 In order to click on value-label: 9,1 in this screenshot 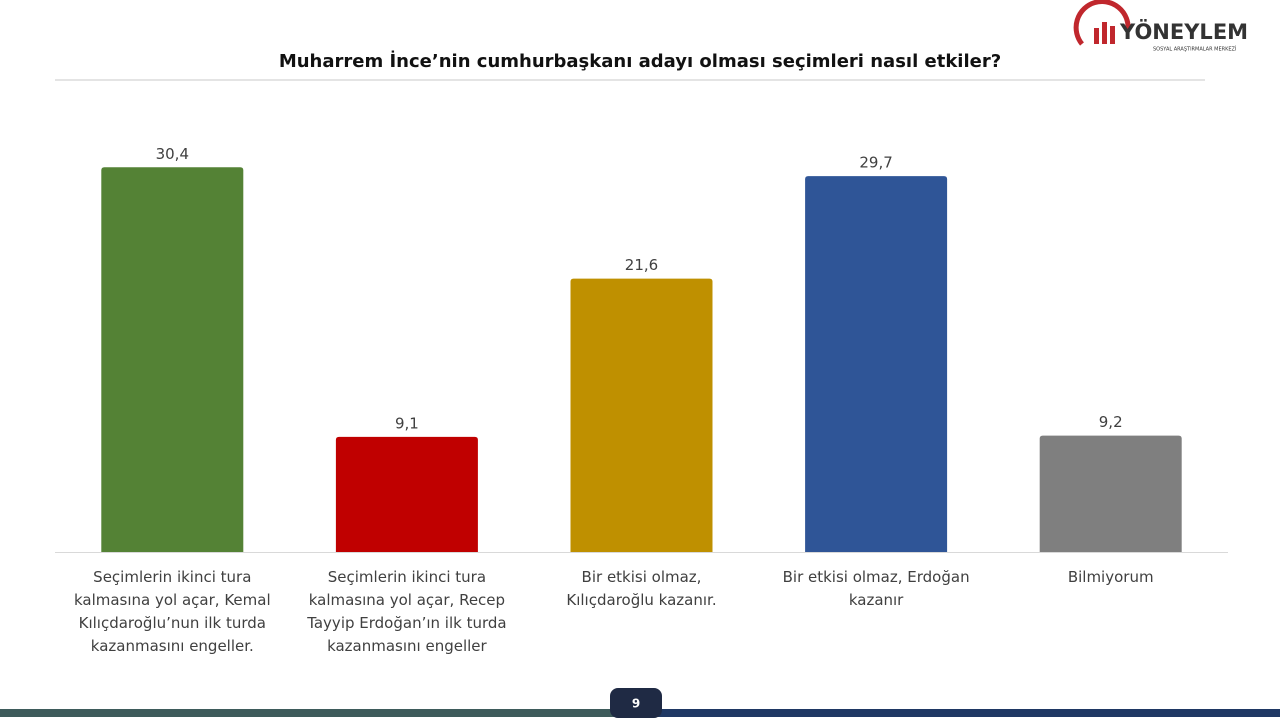, I will do `click(407, 423)`.